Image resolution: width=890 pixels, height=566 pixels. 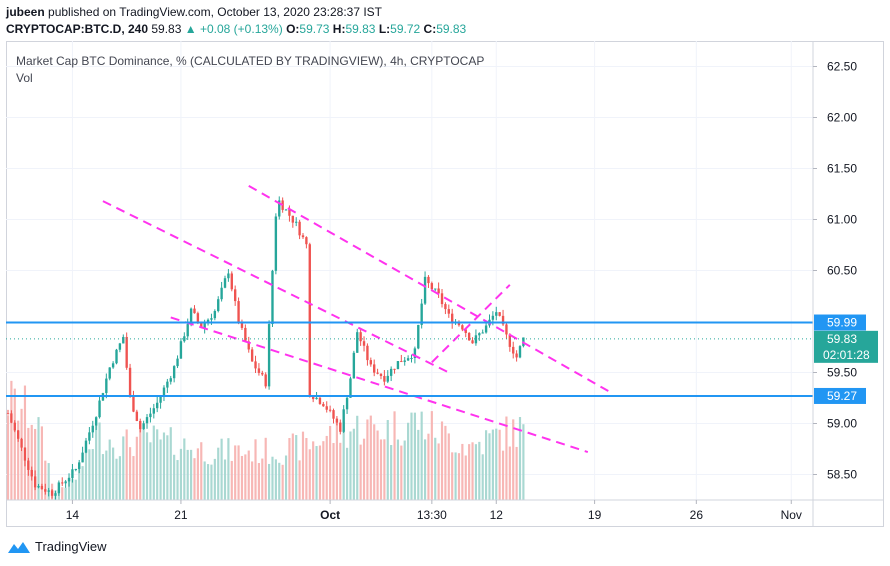 I want to click on time-tick-label: Nov, so click(x=791, y=515).